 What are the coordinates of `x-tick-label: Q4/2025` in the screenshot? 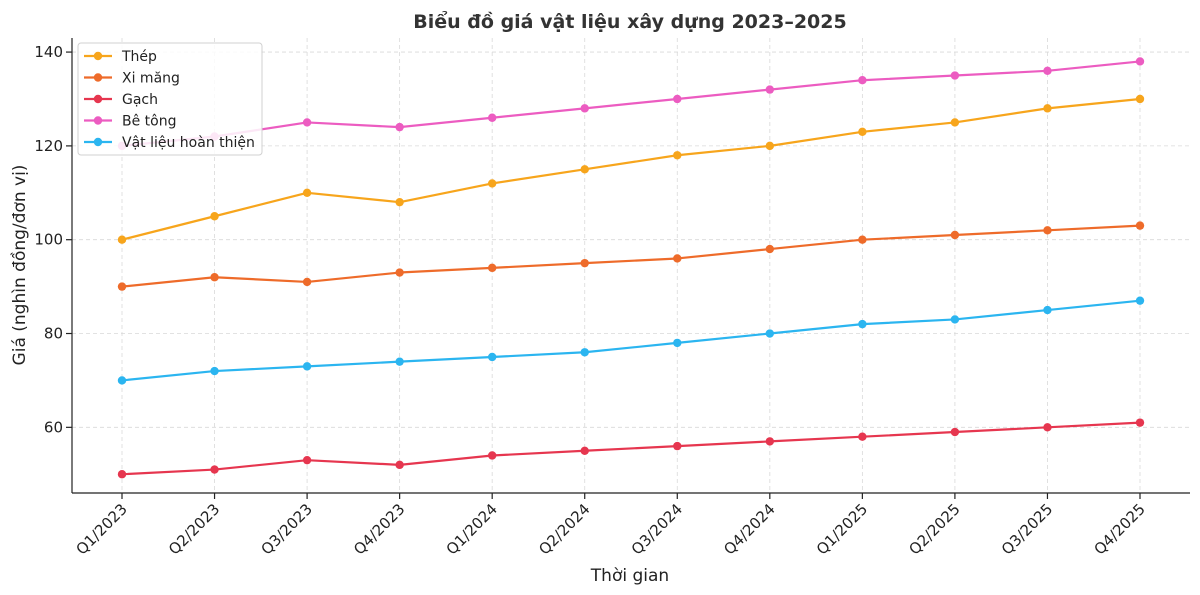 It's located at (1119, 529).